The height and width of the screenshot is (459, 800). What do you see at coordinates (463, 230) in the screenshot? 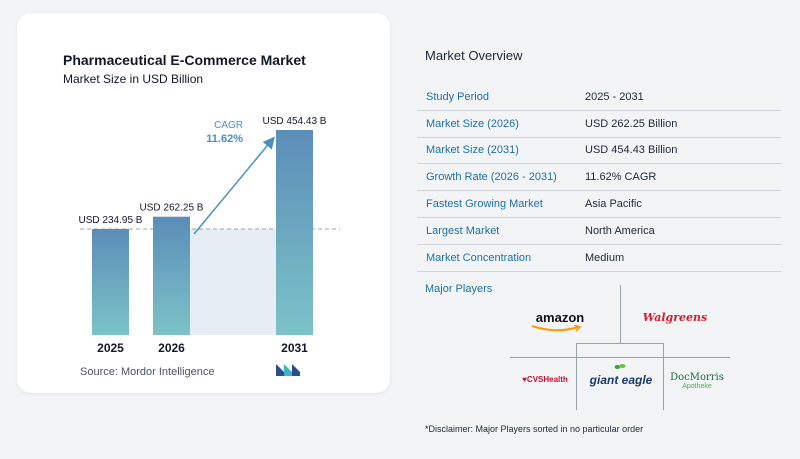
I see `overview-label: Largest Market` at bounding box center [463, 230].